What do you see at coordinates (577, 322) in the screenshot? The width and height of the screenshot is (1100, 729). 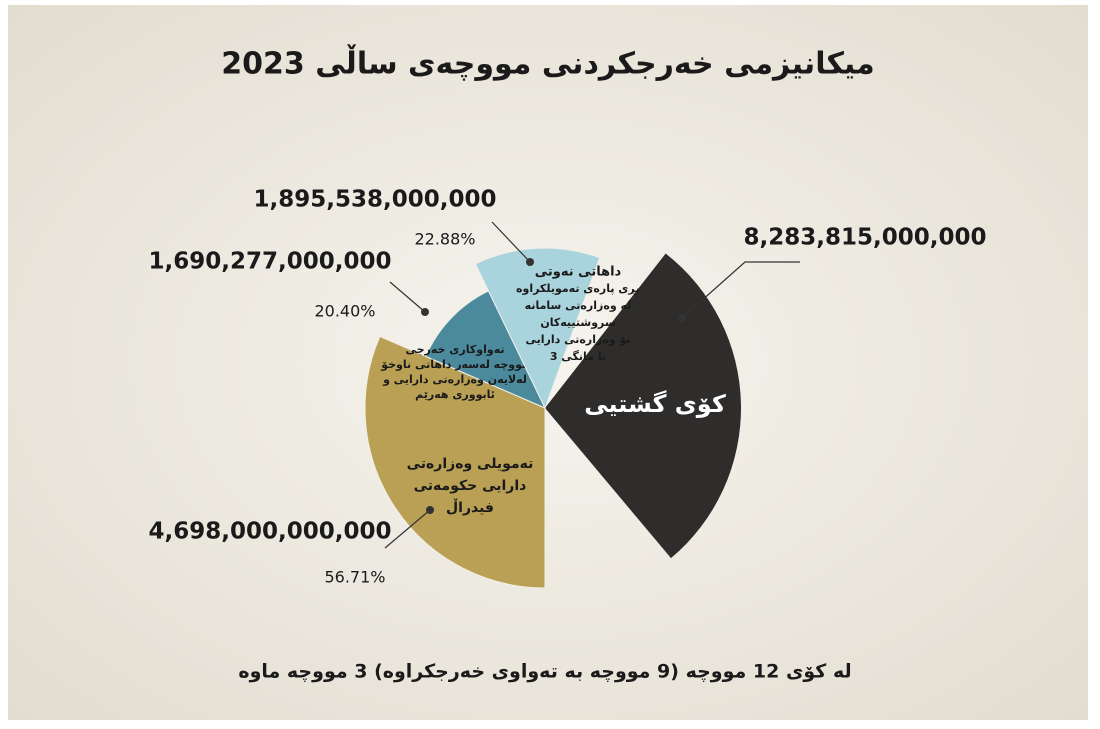 I see `slice-text: سروشتییەکان` at bounding box center [577, 322].